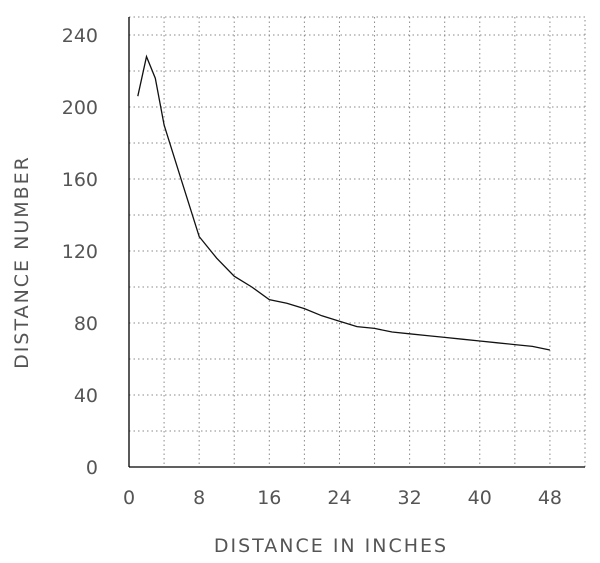  I want to click on x-axis-label: DISTANCE IN INCHES, so click(331, 546).